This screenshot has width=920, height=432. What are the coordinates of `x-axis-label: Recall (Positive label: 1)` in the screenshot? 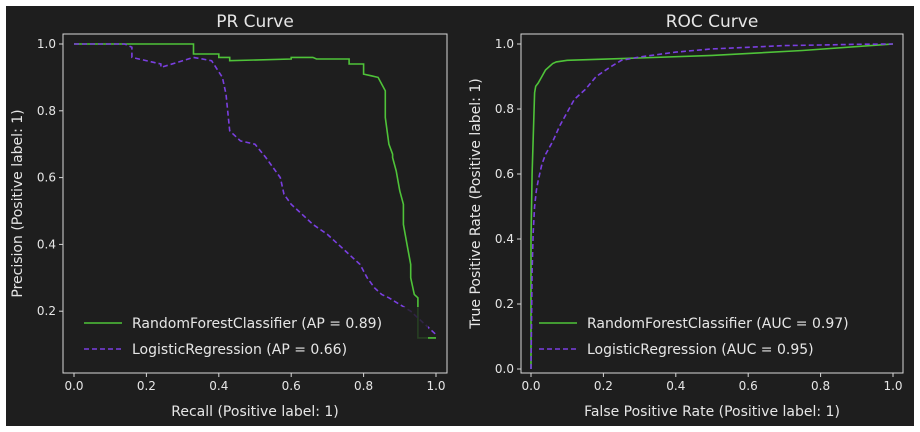 It's located at (255, 412).